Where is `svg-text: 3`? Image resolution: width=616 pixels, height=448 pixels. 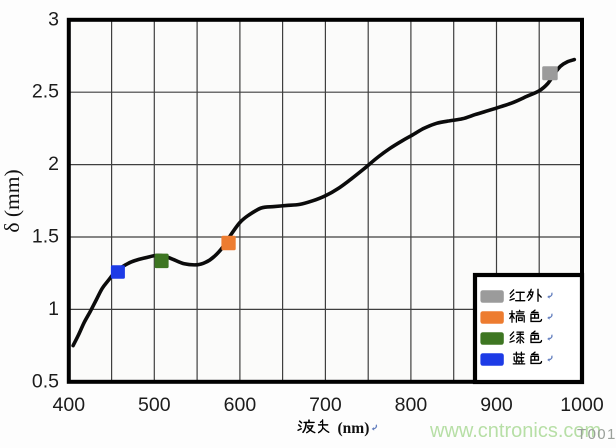
svg-text: 3 is located at coordinates (53, 19).